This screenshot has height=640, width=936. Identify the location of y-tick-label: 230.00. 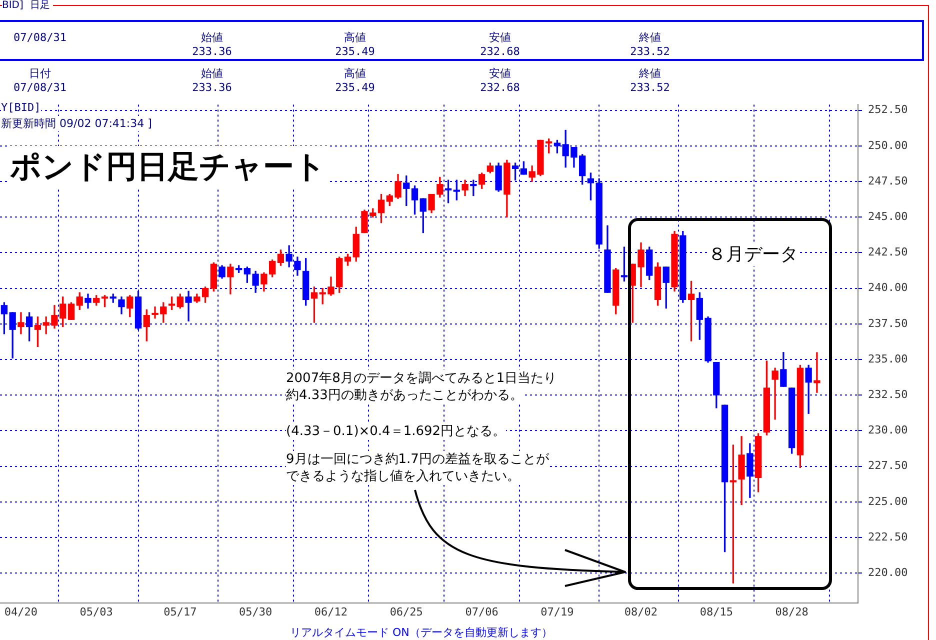
(888, 430).